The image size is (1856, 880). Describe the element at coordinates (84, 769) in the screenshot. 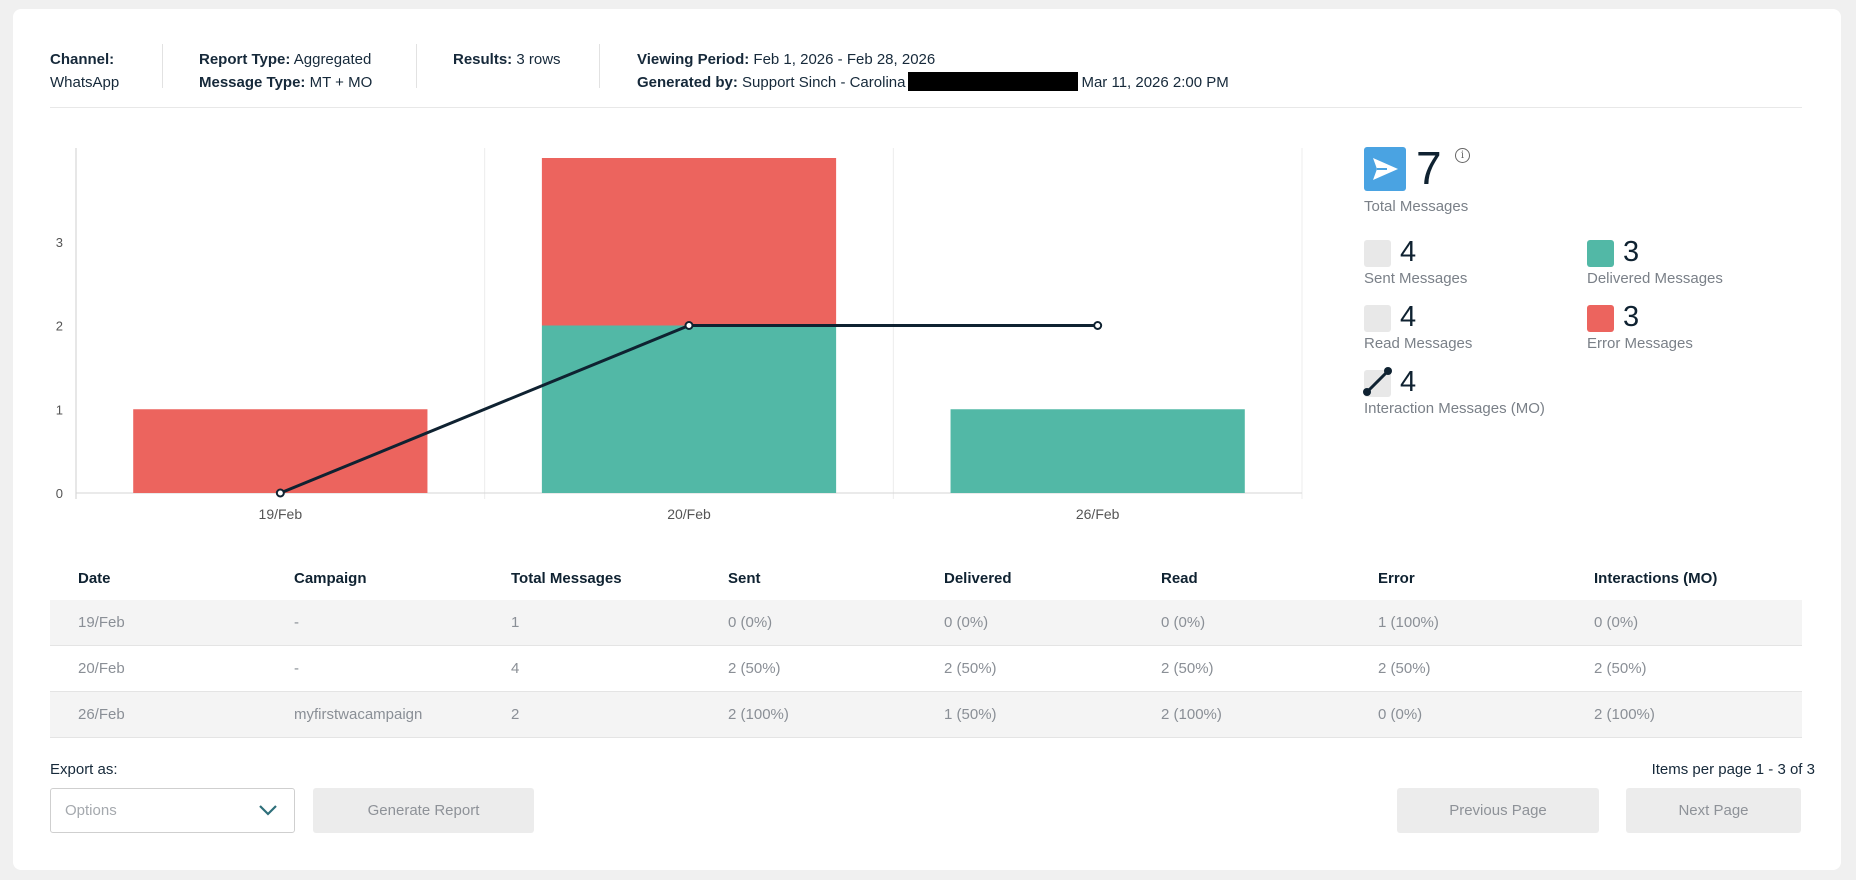

I see `export-label: Export as:` at that location.